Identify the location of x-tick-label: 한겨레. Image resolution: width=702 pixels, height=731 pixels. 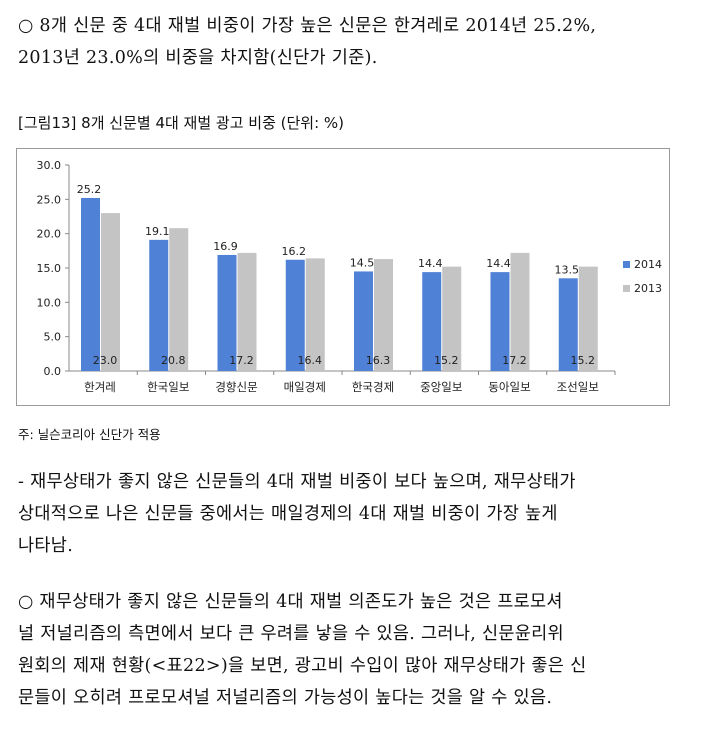
(100, 387).